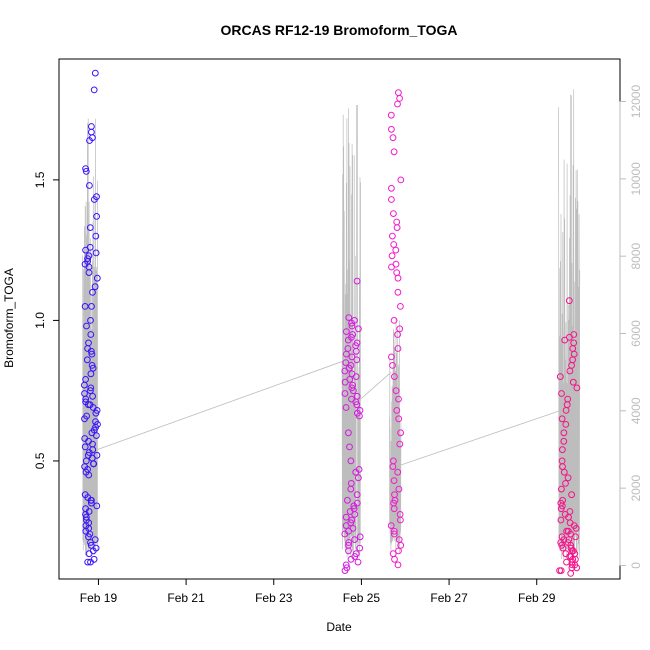  I want to click on y2-tick-label: 6000, so click(636, 333).